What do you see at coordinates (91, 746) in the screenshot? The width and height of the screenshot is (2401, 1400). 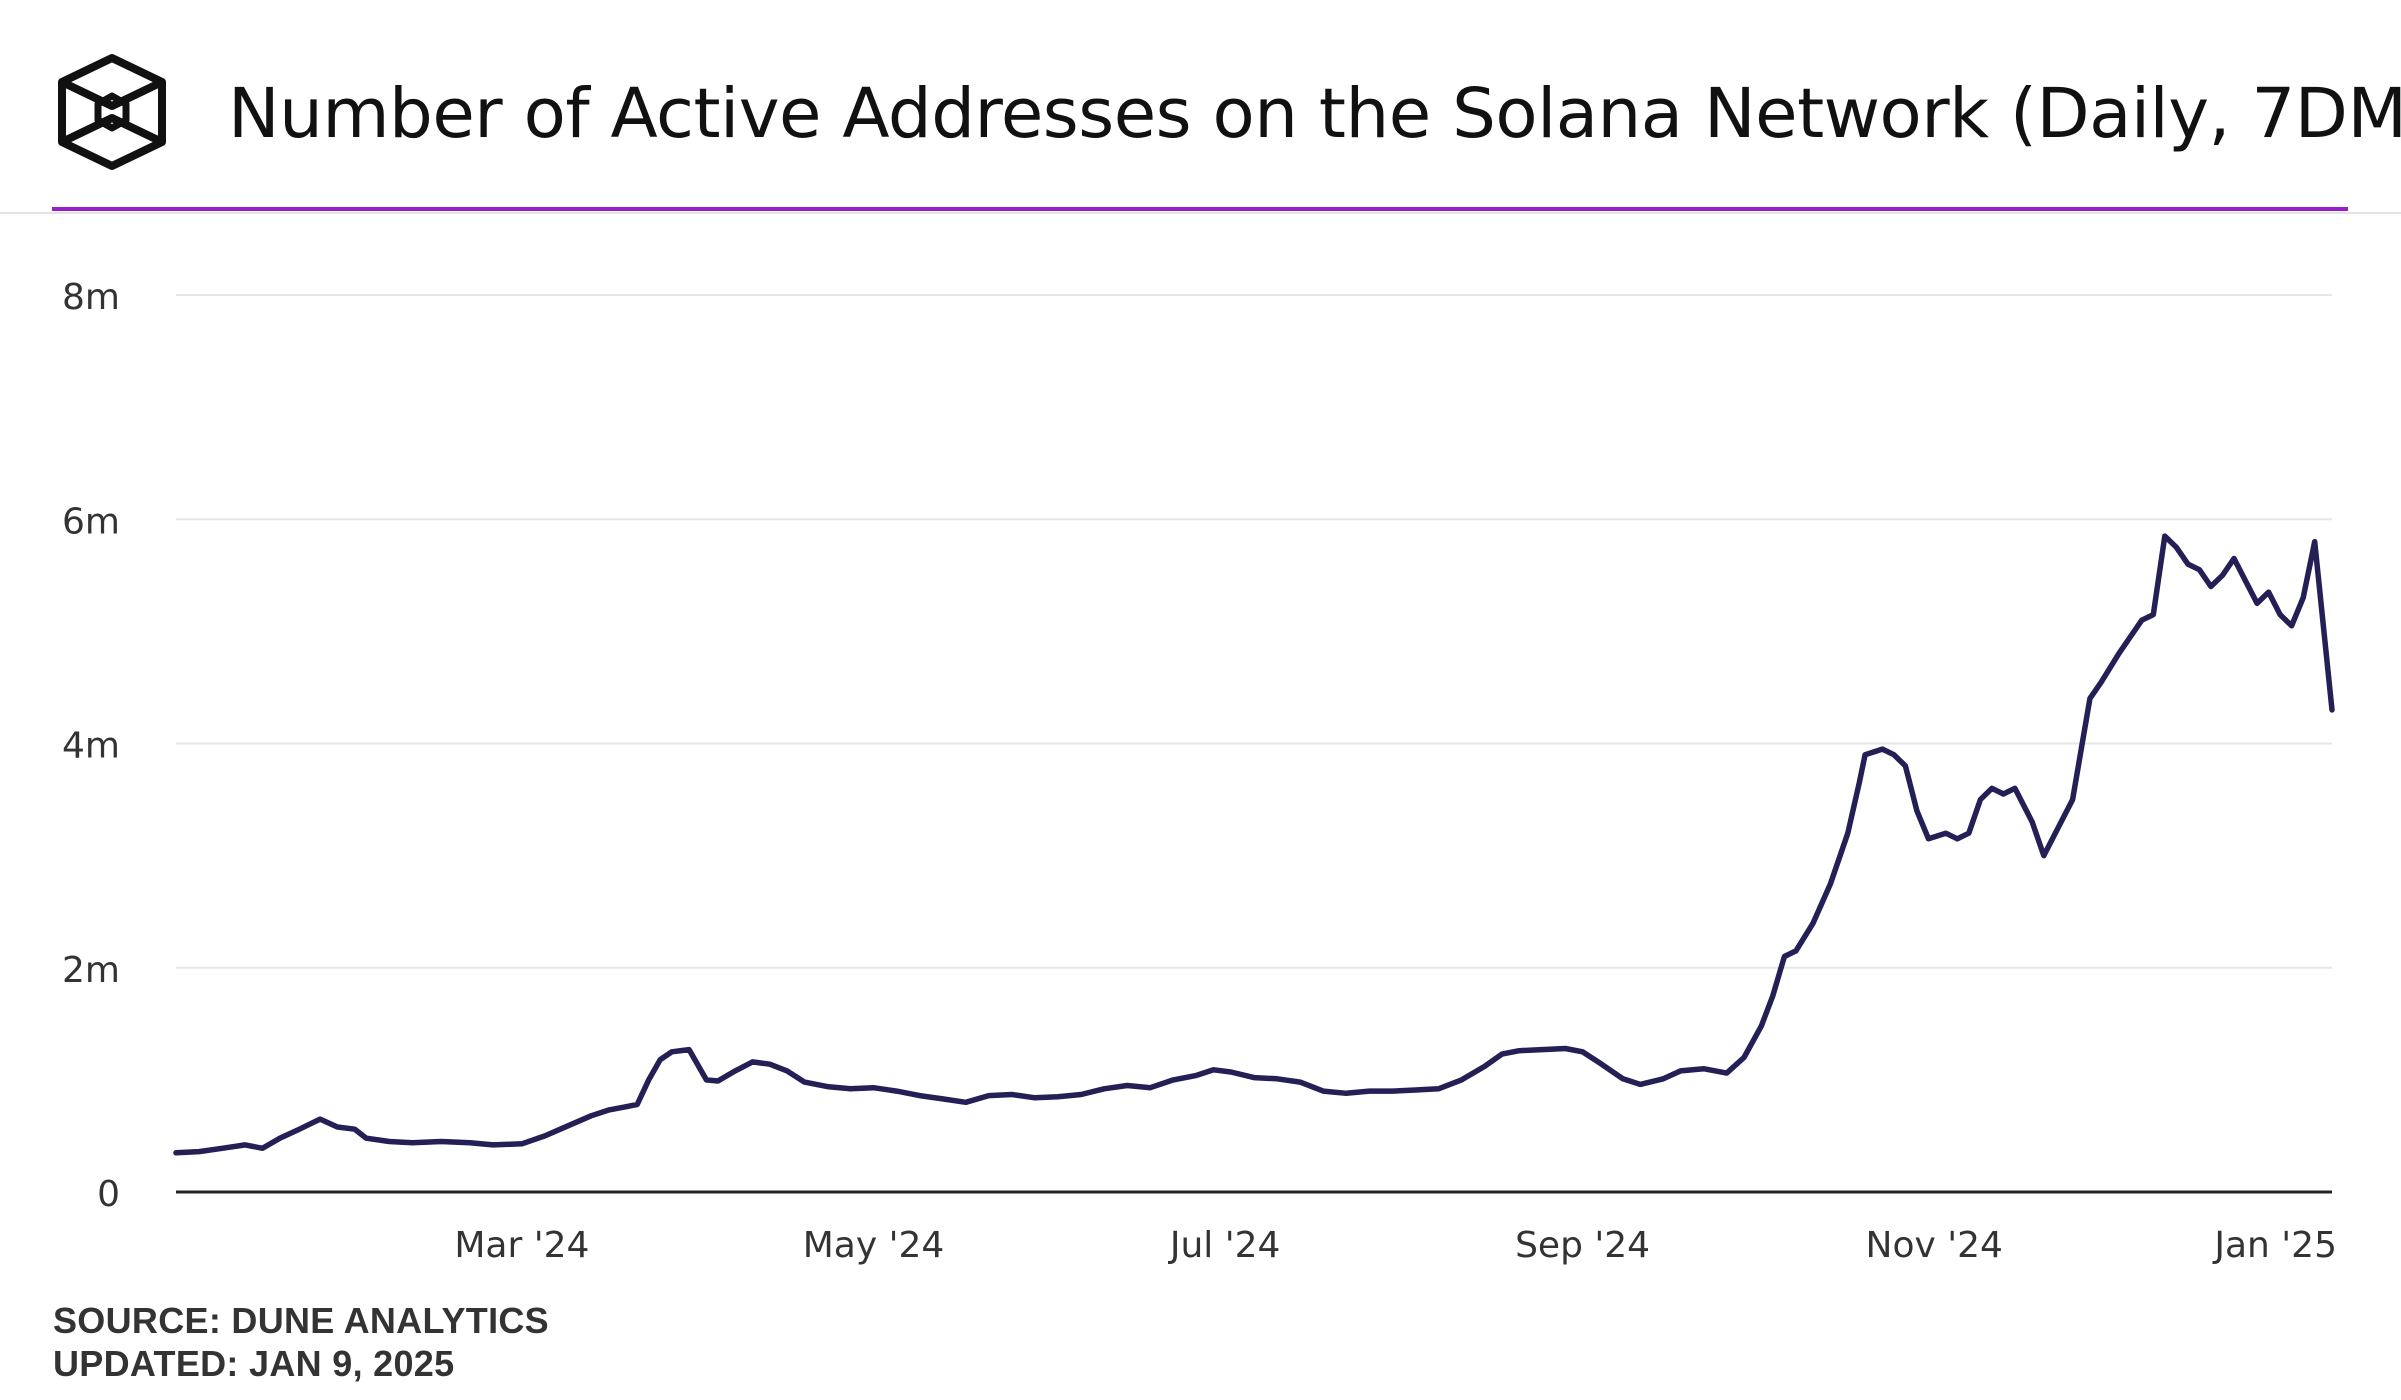 I see `y-tick-label: 4m` at bounding box center [91, 746].